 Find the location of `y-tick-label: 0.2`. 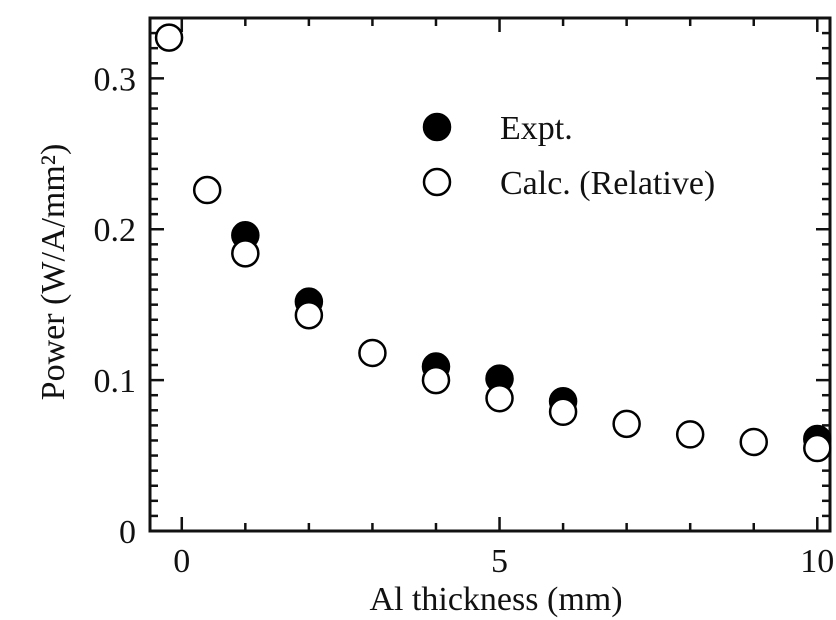

y-tick-label: 0.2 is located at coordinates (115, 230).